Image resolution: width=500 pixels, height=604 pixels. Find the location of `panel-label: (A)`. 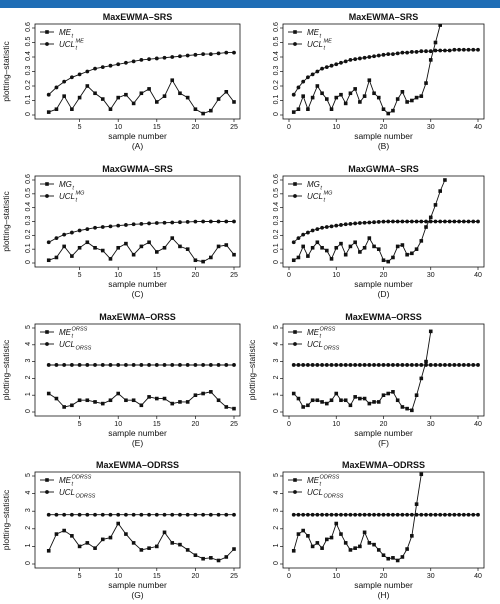

panel-label: (A) is located at coordinates (138, 146).